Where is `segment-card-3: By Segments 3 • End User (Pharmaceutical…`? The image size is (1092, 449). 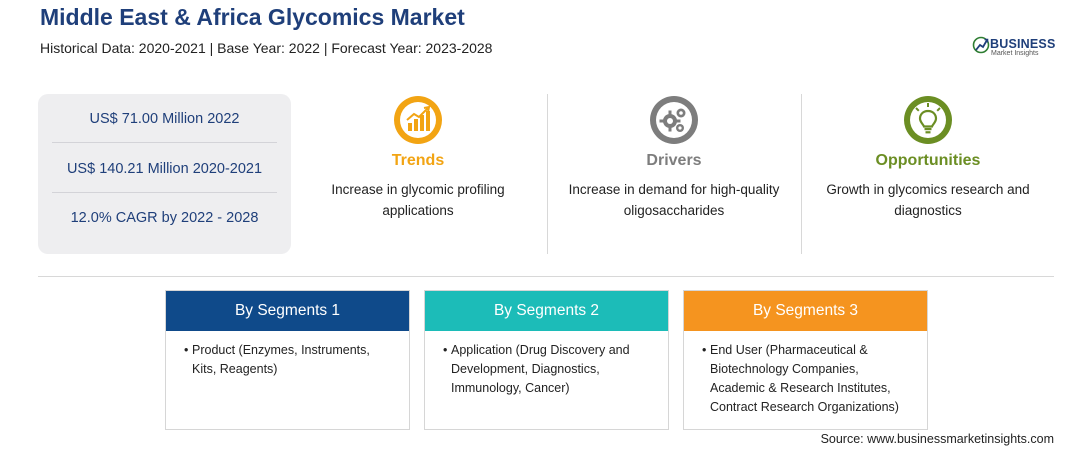 segment-card-3: By Segments 3 • End User (Pharmaceutical… is located at coordinates (805, 360).